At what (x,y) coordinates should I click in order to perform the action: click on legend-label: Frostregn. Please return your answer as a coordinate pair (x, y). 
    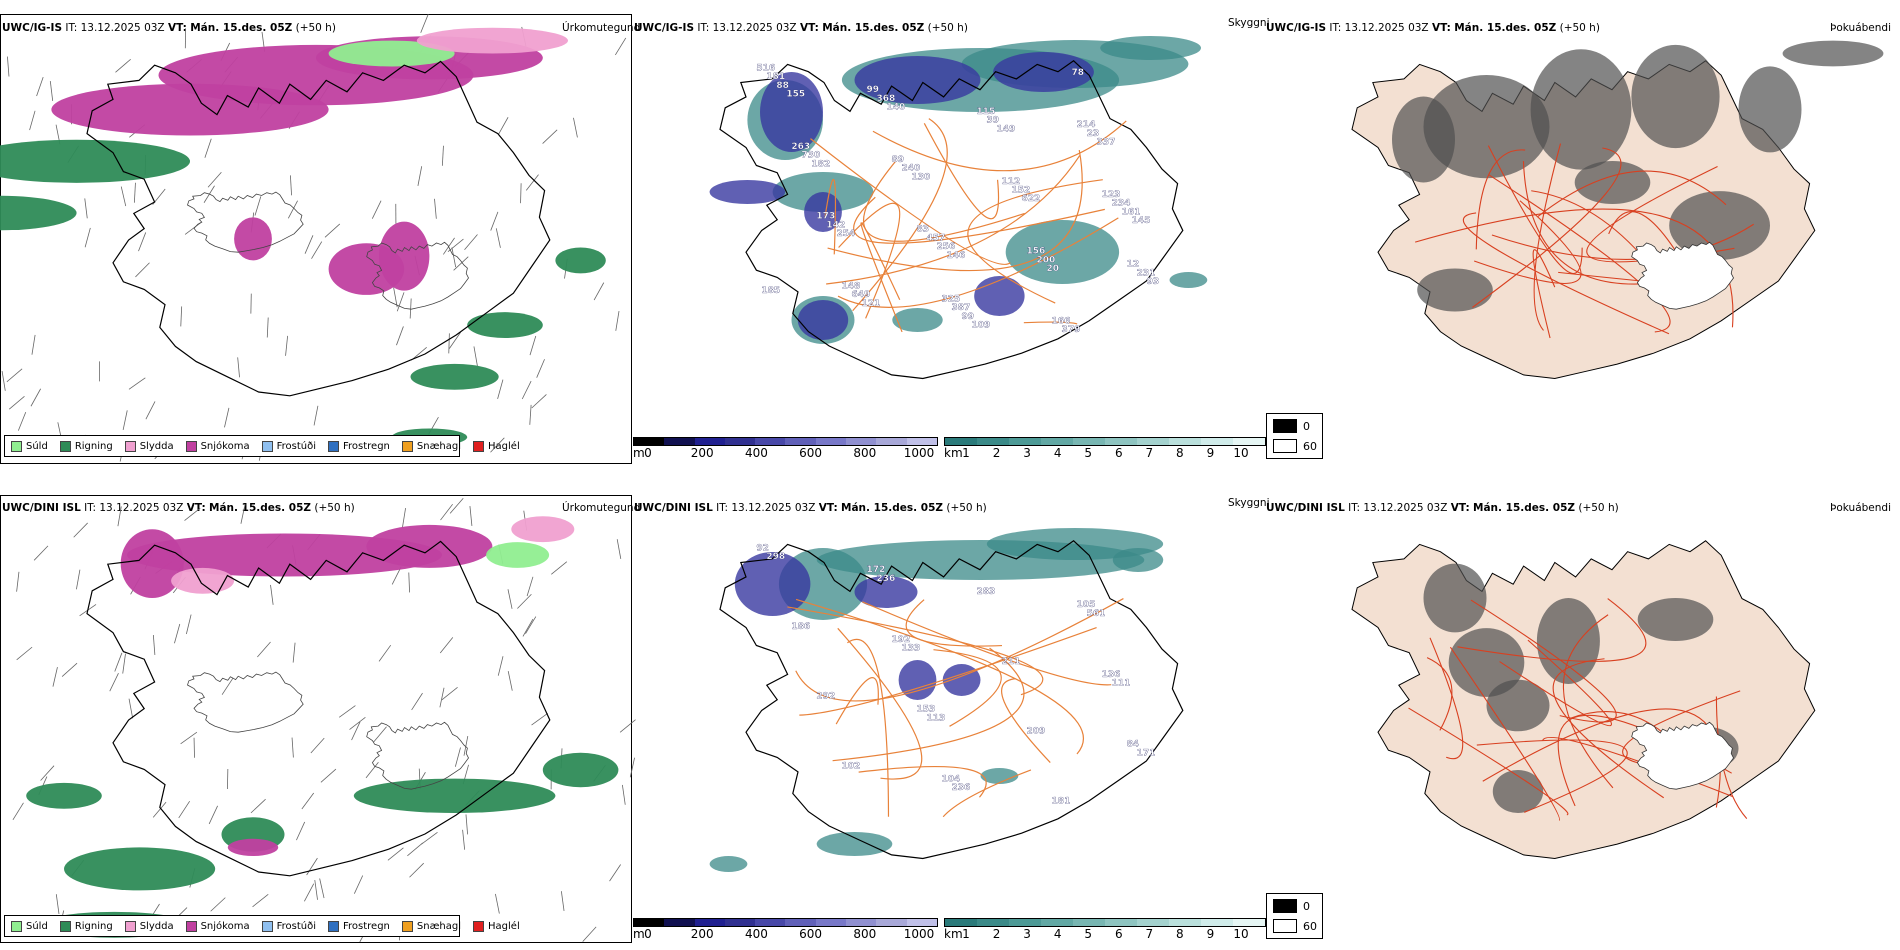
    Looking at the image, I should click on (366, 926).